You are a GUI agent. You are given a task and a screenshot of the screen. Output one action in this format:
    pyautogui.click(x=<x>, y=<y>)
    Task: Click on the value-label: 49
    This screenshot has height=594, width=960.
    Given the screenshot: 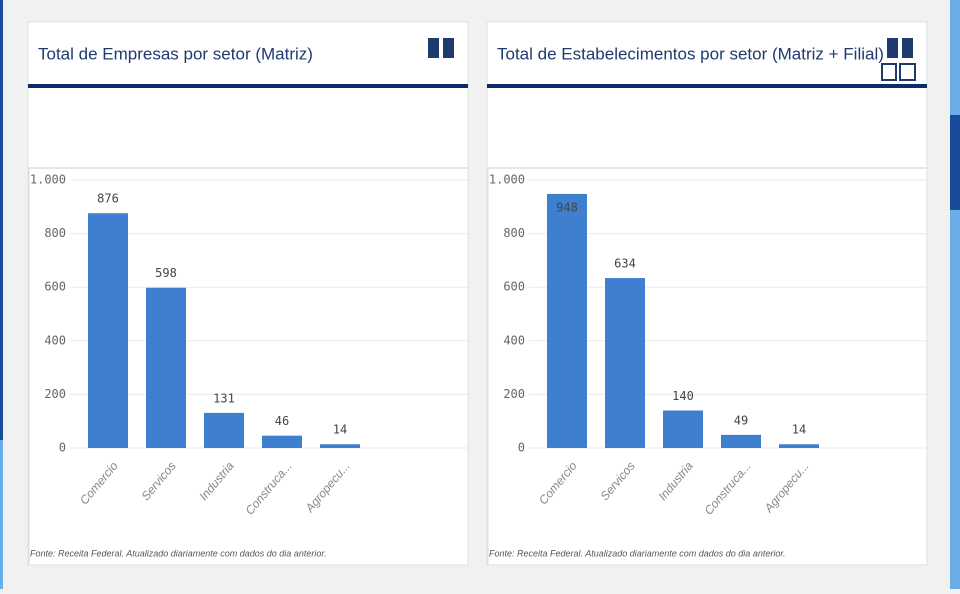 What is the action you would take?
    pyautogui.click(x=741, y=420)
    